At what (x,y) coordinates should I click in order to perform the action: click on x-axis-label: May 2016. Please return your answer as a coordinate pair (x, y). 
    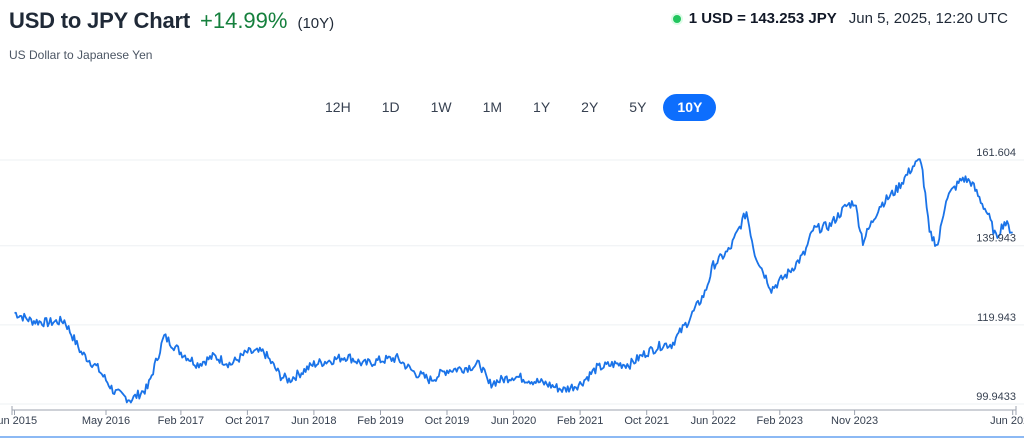
    Looking at the image, I should click on (106, 421).